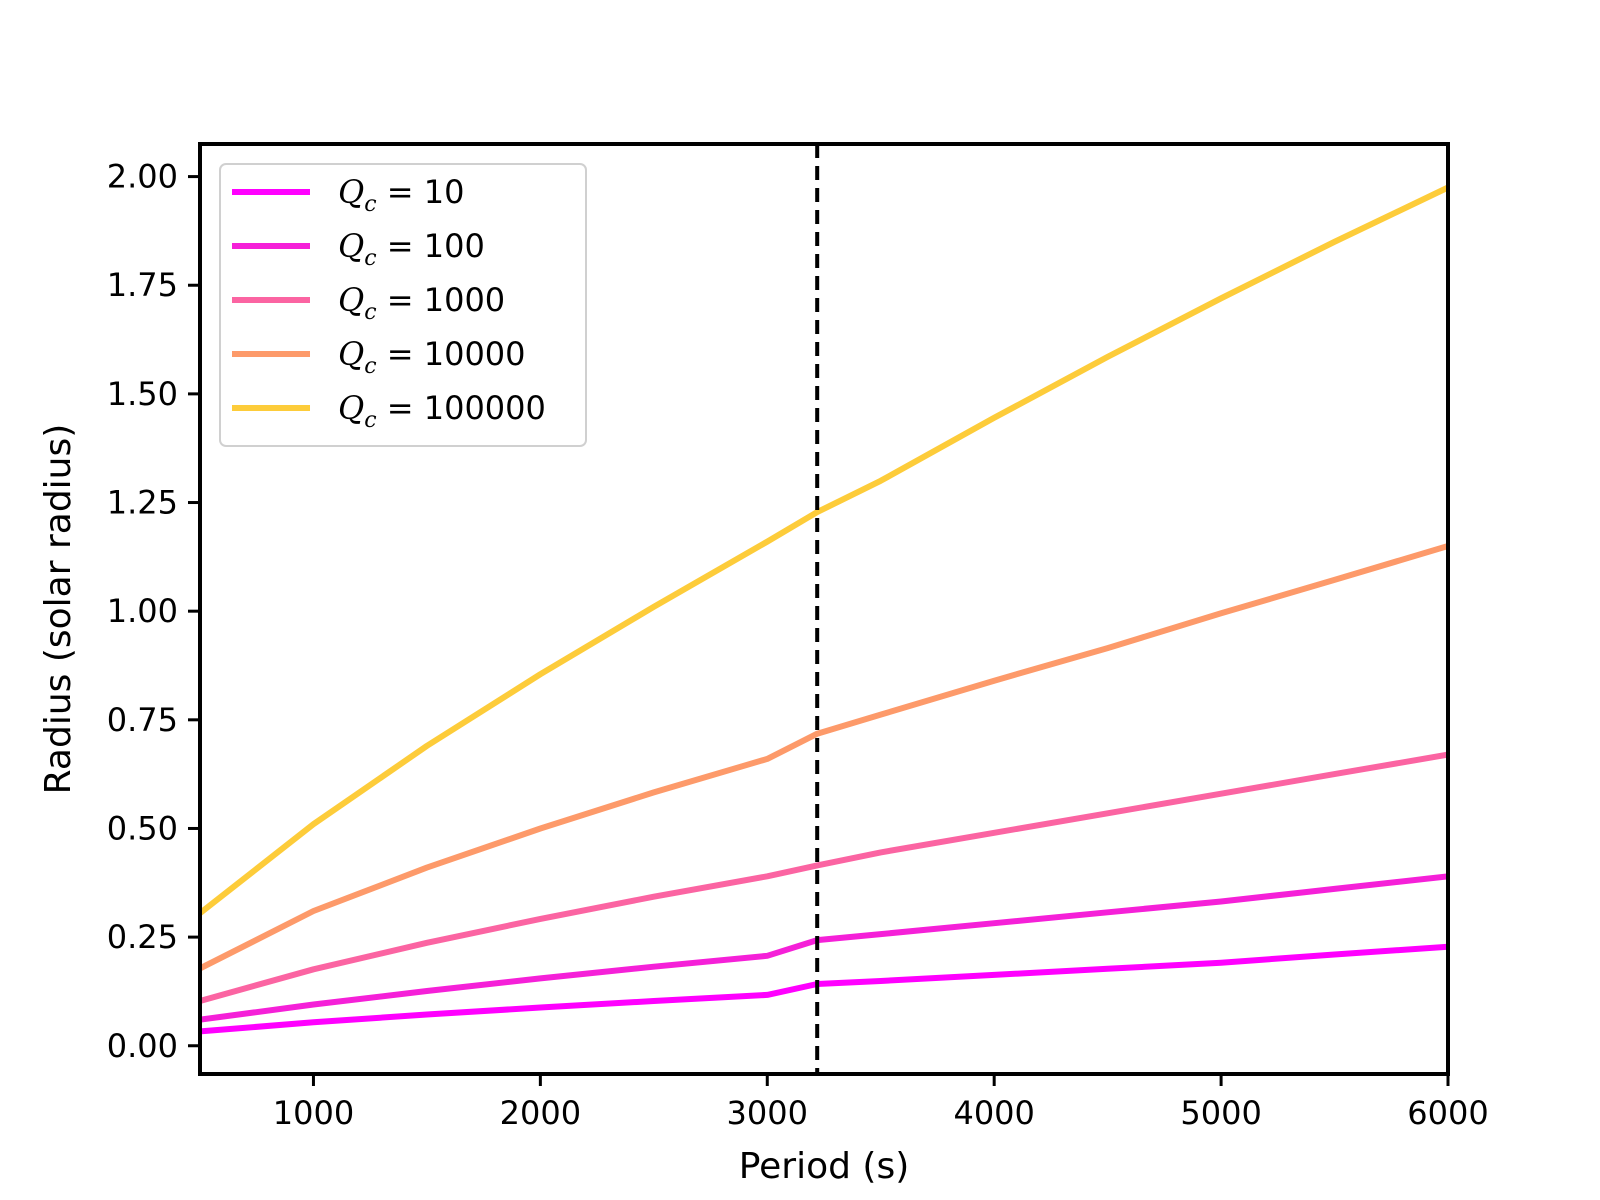  I want to click on y-tick-label: 2.00, so click(142, 177).